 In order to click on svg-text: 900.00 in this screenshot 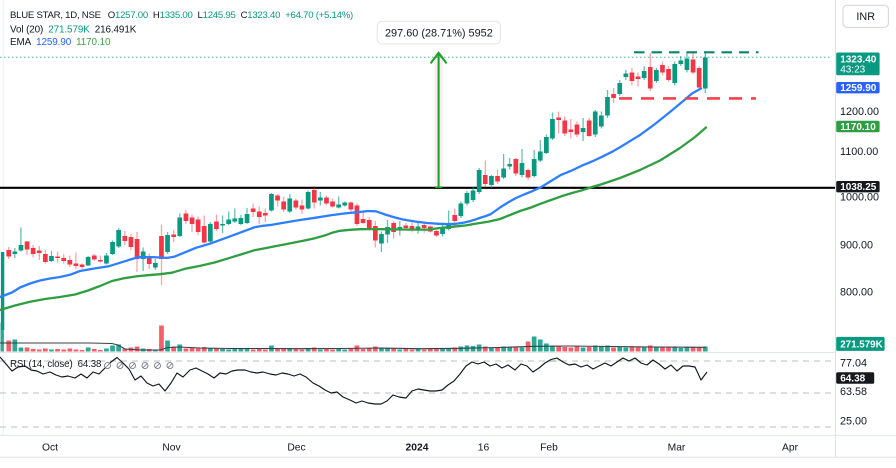, I will do `click(856, 245)`.